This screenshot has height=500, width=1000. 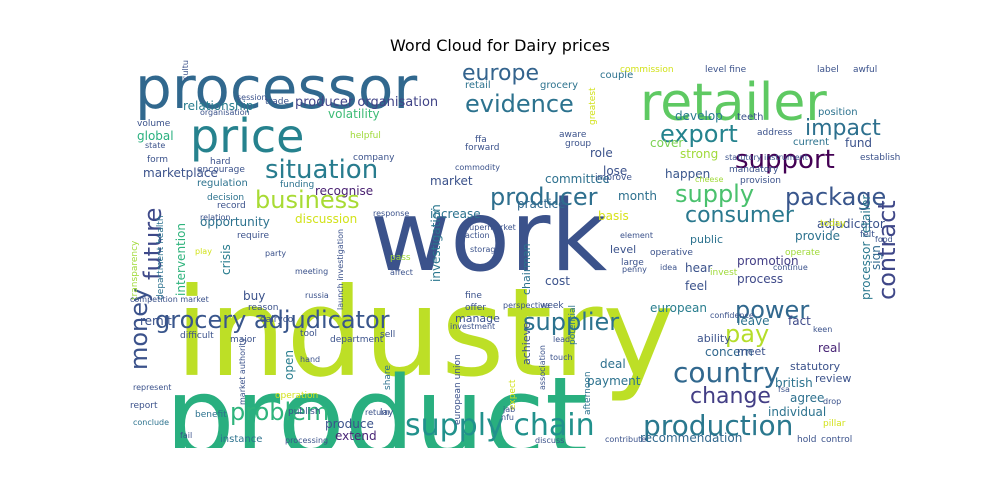 What do you see at coordinates (806, 440) in the screenshot?
I see `word-hold: hold` at bounding box center [806, 440].